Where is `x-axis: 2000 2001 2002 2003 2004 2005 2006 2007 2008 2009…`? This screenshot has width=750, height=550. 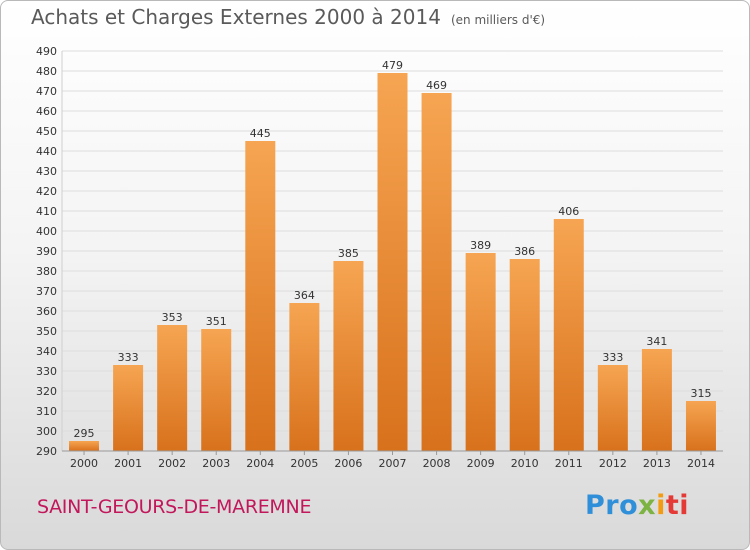 x-axis: 2000 2001 2002 2003 2004 2005 2006 2007 2008 2009… is located at coordinates (392, 460).